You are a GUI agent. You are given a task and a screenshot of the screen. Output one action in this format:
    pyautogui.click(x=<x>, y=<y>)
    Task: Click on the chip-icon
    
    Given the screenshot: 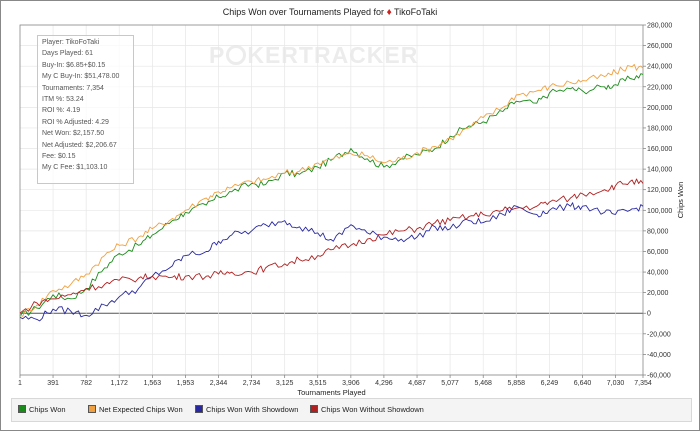 What is the action you would take?
    pyautogui.click(x=236, y=55)
    